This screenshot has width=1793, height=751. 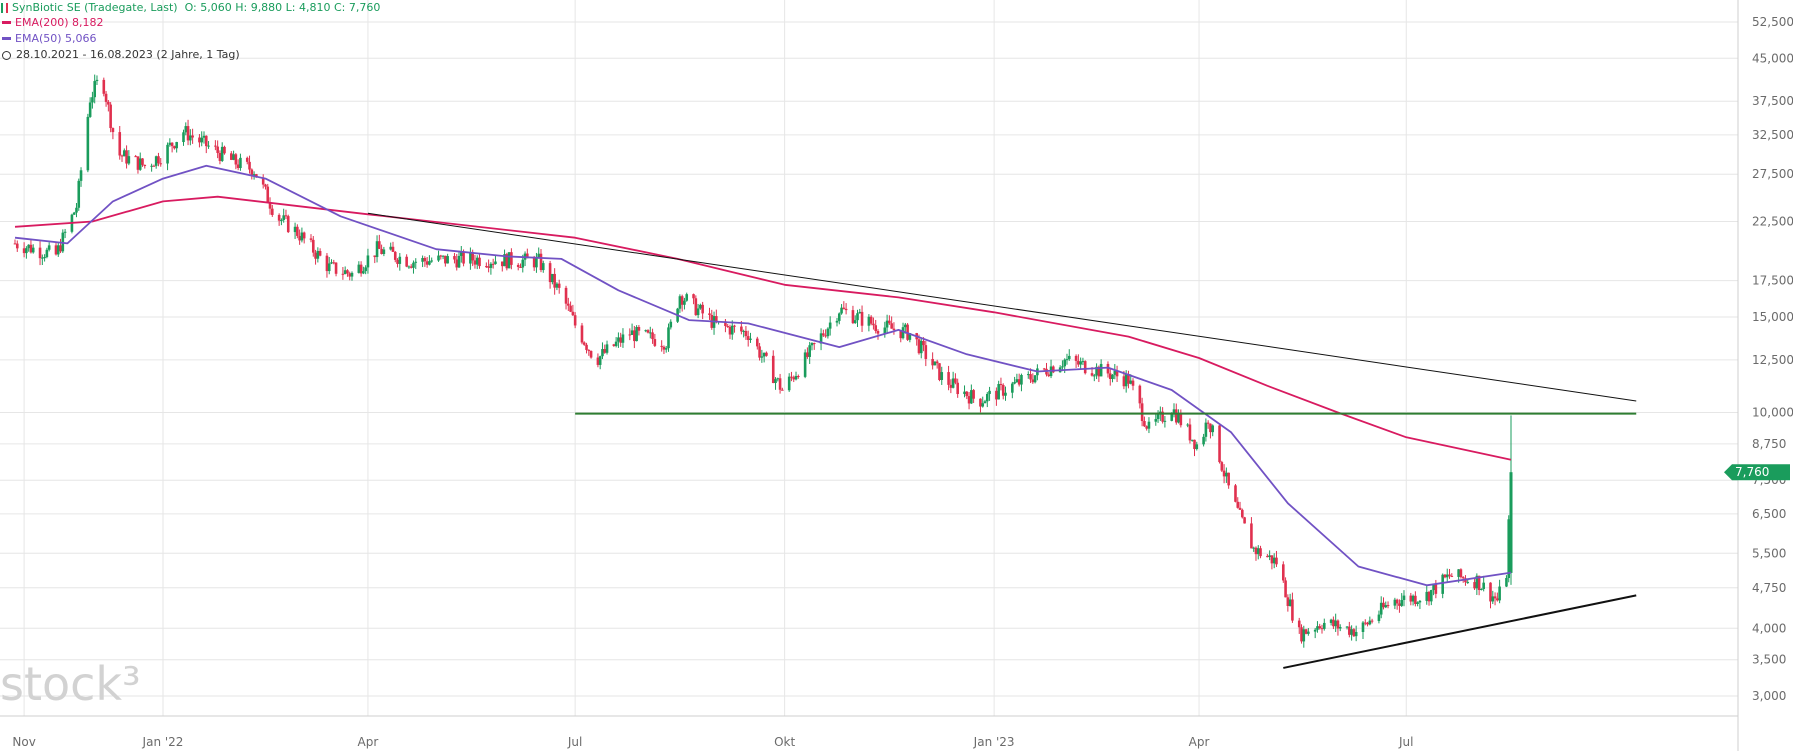 What do you see at coordinates (1757, 472) in the screenshot?
I see `last-price-marker: 7,760` at bounding box center [1757, 472].